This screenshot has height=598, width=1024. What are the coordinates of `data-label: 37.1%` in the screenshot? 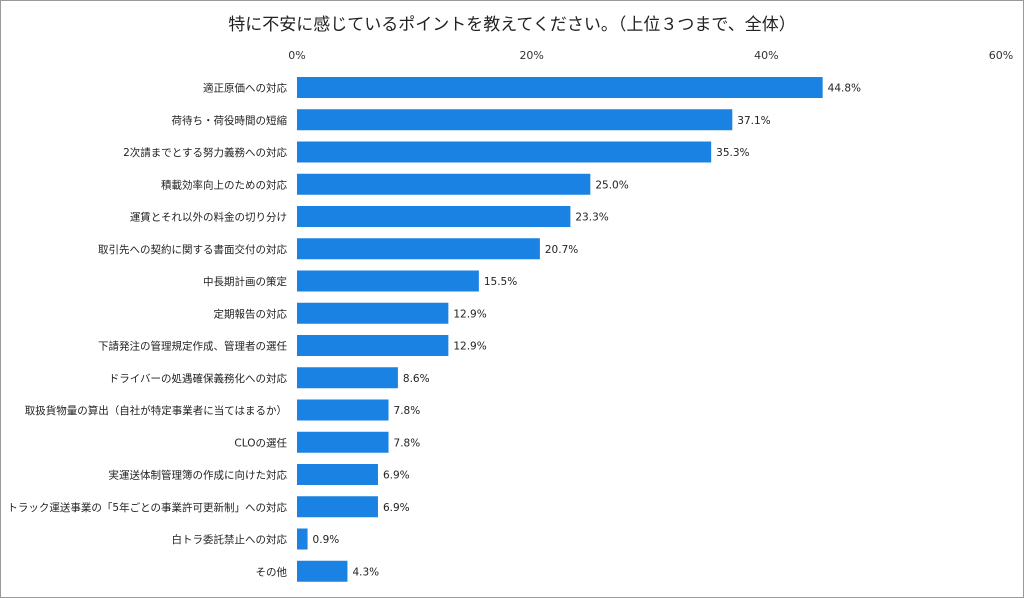 It's located at (753, 121).